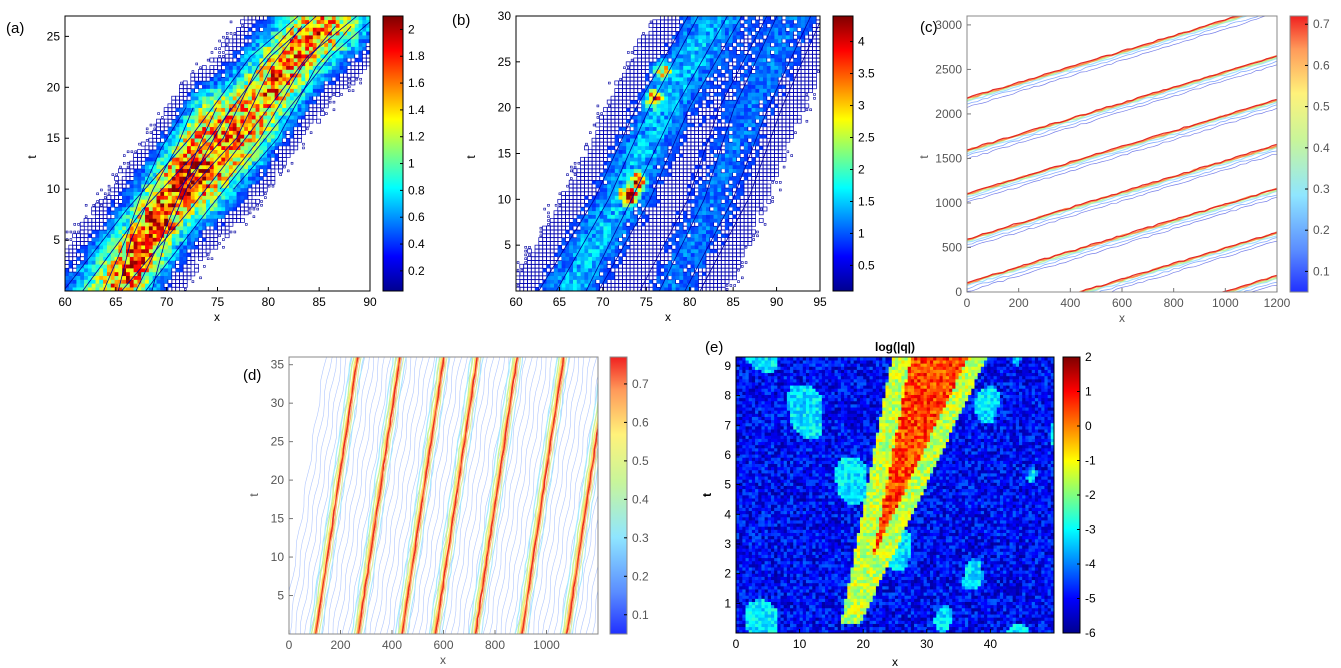 The image size is (1341, 668). I want to click on y-tick-label: 3000, so click(948, 25).